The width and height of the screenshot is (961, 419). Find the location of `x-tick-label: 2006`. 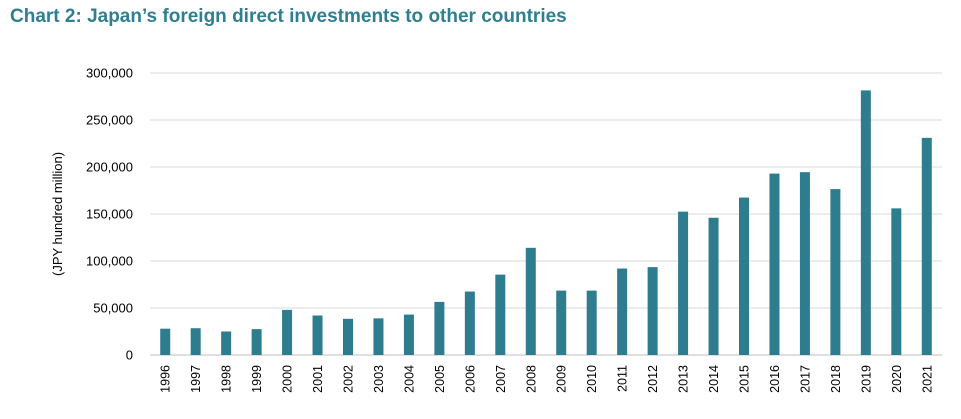

x-tick-label: 2006 is located at coordinates (470, 379).